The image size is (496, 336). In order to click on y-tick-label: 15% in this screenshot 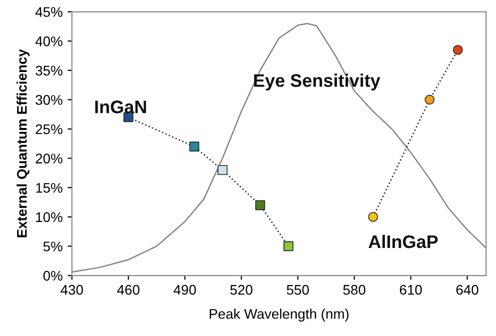, I will do `click(49, 187)`.